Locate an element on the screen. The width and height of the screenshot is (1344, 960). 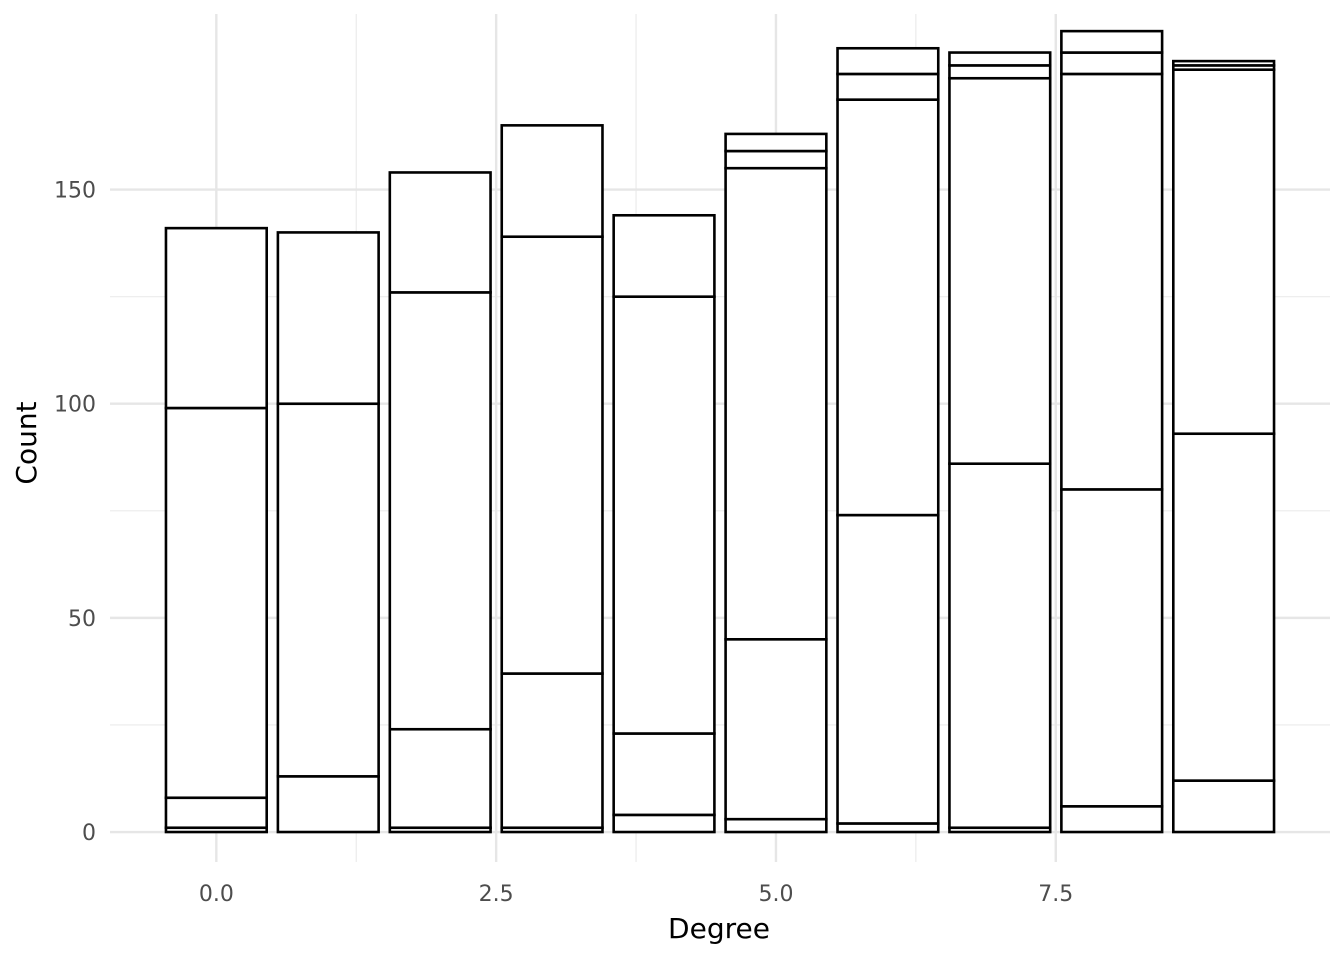
x-tick-label: 5.0 is located at coordinates (775, 894).